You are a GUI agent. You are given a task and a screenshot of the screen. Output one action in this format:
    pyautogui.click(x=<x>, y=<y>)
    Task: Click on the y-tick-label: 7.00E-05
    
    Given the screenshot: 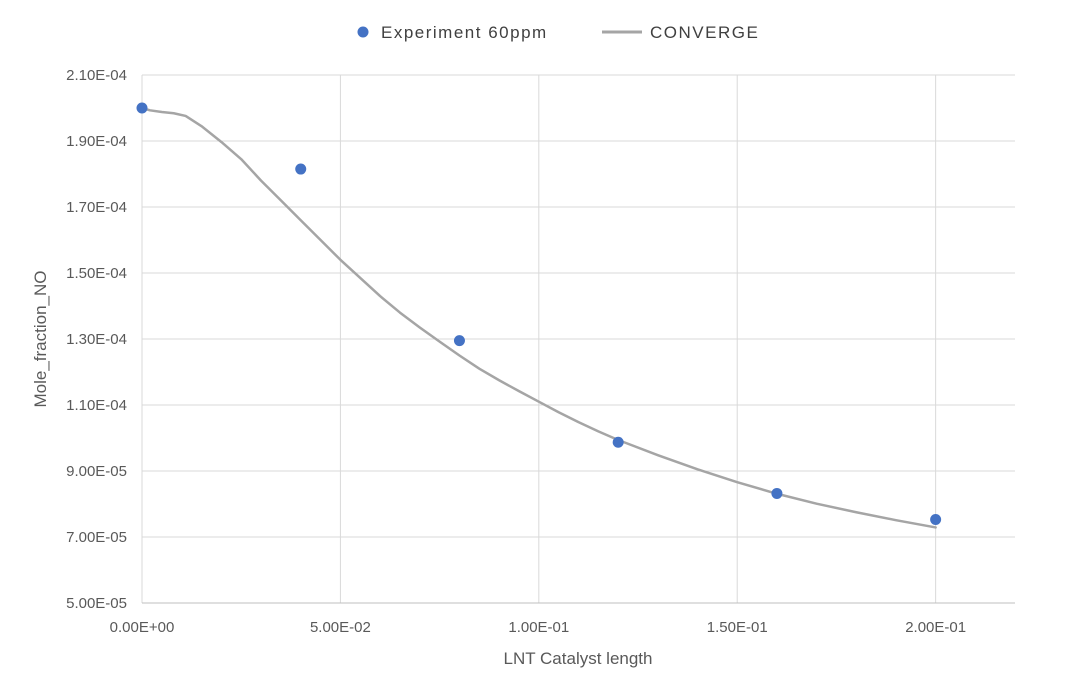 What is the action you would take?
    pyautogui.click(x=96, y=537)
    